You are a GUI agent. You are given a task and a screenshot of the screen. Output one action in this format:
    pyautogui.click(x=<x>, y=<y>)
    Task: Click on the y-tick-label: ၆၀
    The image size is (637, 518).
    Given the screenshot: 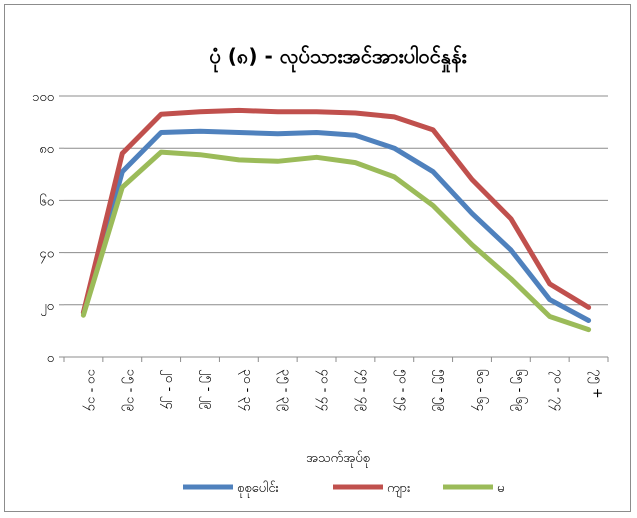 What is the action you would take?
    pyautogui.click(x=46, y=201)
    